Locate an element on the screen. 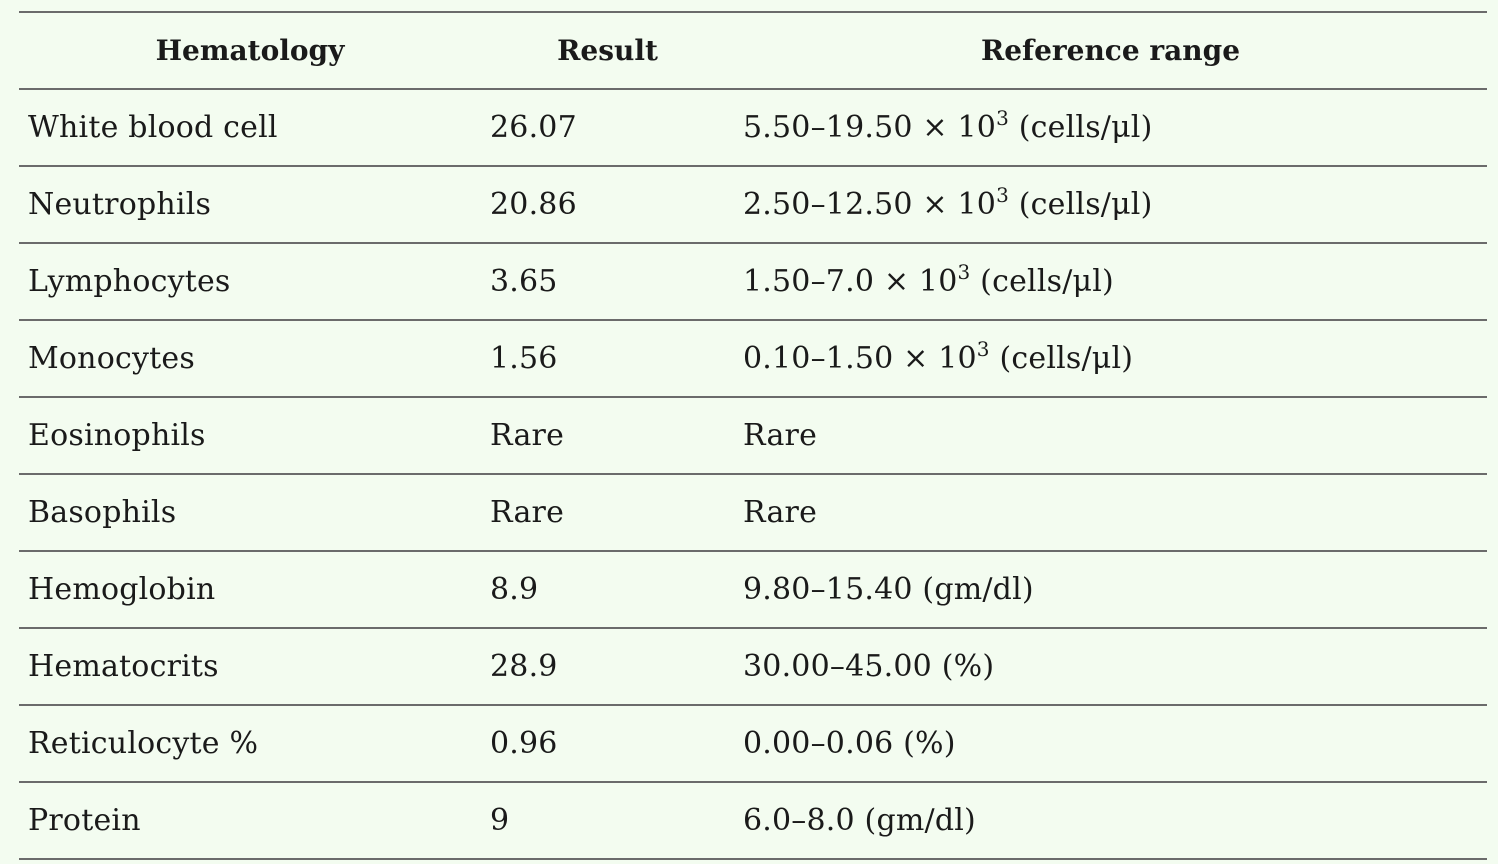 The width and height of the screenshot is (1498, 864). reference-value: 1.50–7.0 × 10 is located at coordinates (850, 281).